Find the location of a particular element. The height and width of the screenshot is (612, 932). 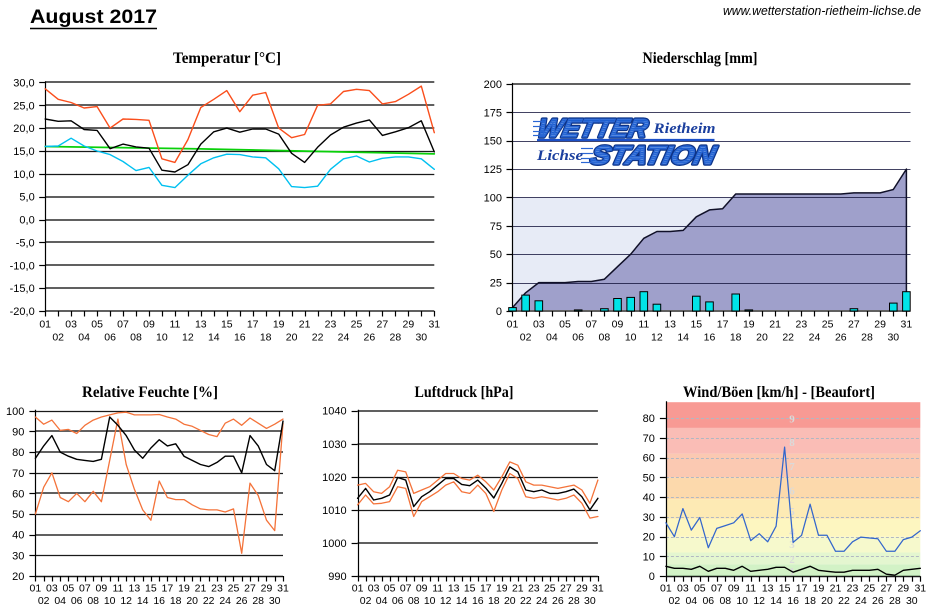

svg-text: 09 is located at coordinates (149, 325).